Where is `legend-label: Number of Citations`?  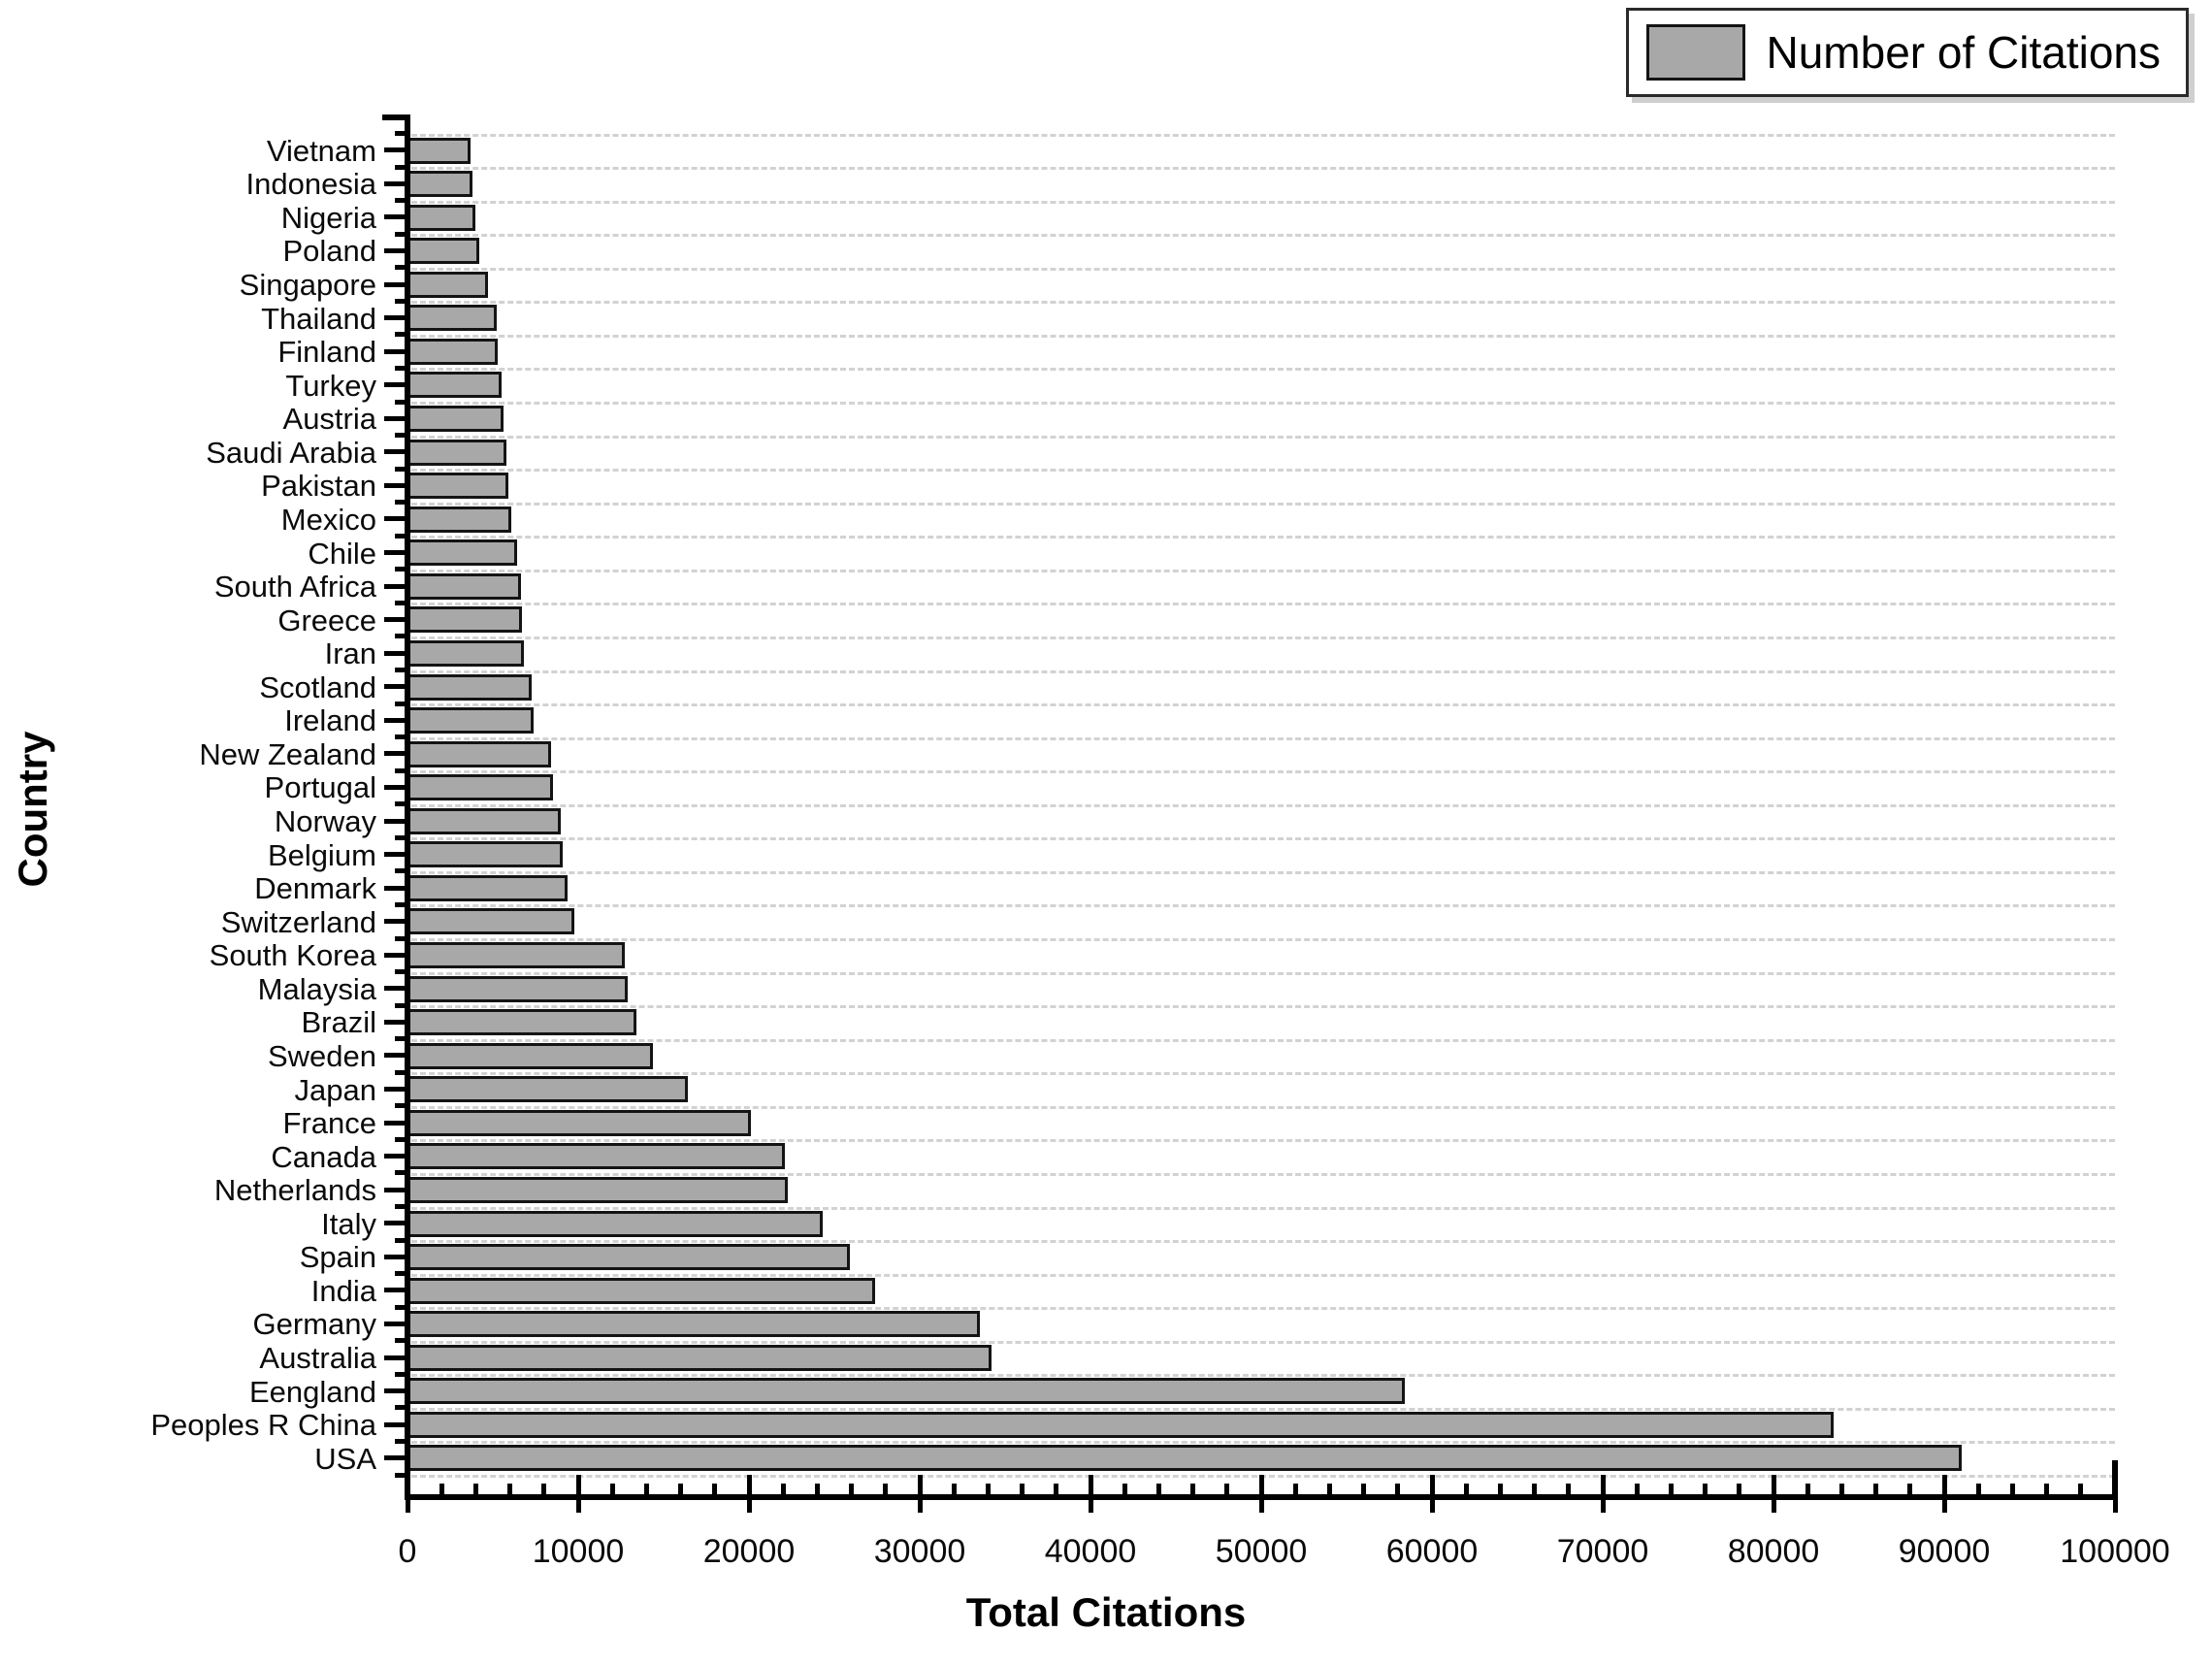 legend-label: Number of Citations is located at coordinates (1964, 52).